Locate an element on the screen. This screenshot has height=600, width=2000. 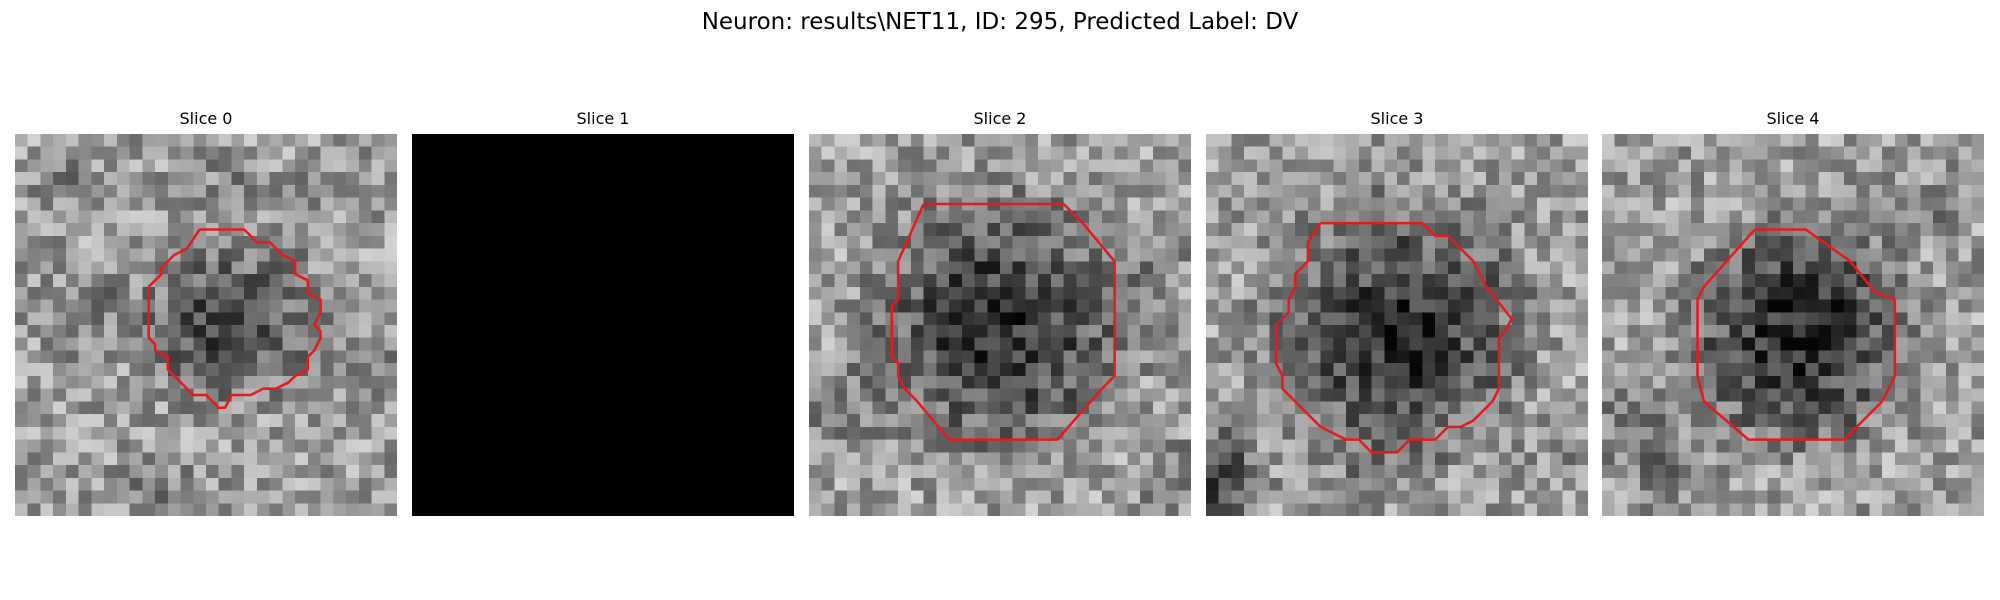
slice-title-0: Slice 0 is located at coordinates (206, 118).